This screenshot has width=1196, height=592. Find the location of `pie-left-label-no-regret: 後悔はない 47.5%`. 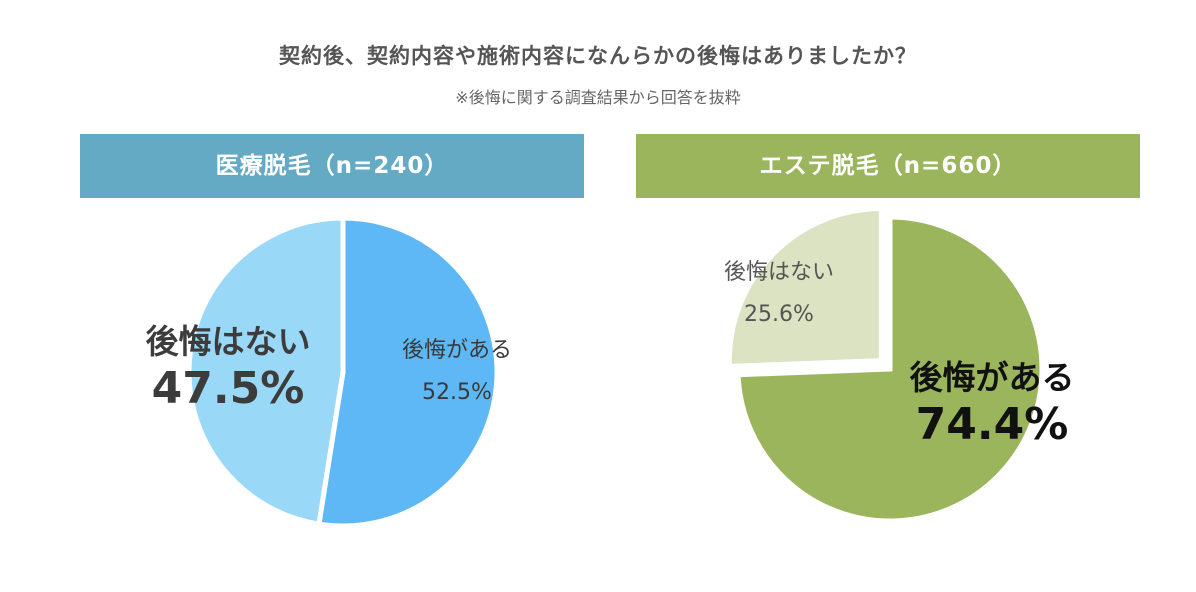

pie-left-label-no-regret: 後悔はない 47.5% is located at coordinates (228, 369).